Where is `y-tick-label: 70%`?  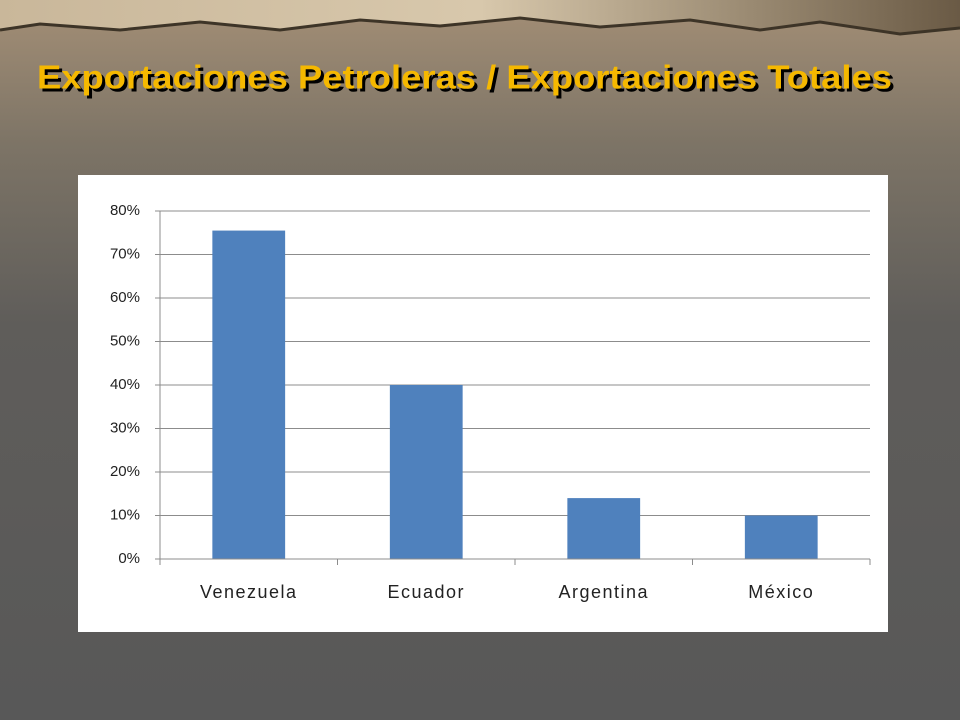 y-tick-label: 70% is located at coordinates (125, 253).